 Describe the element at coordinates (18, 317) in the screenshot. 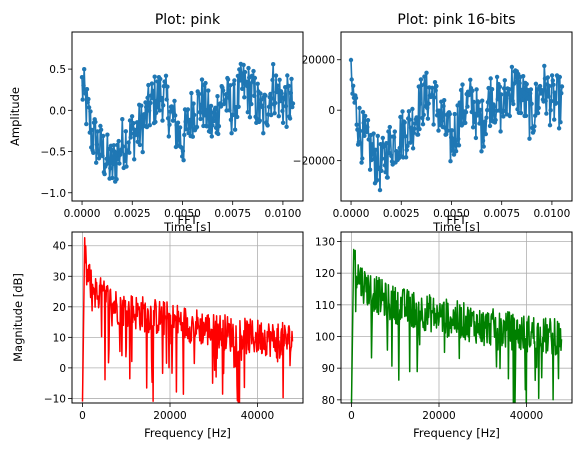

I see `chart-3-ylabel: Magnitude [dB]` at that location.